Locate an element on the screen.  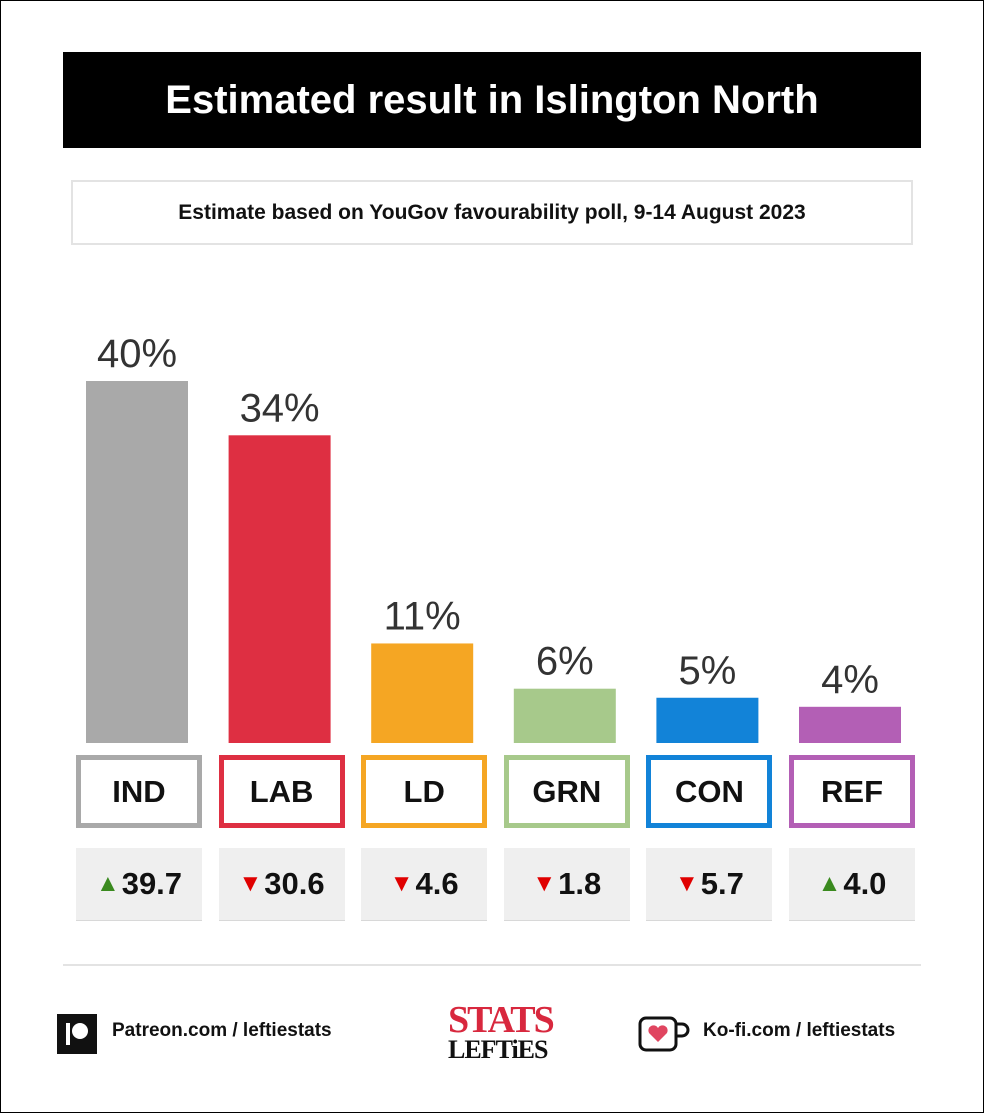
change-grn: ▼ 1.8 is located at coordinates (566, 884).